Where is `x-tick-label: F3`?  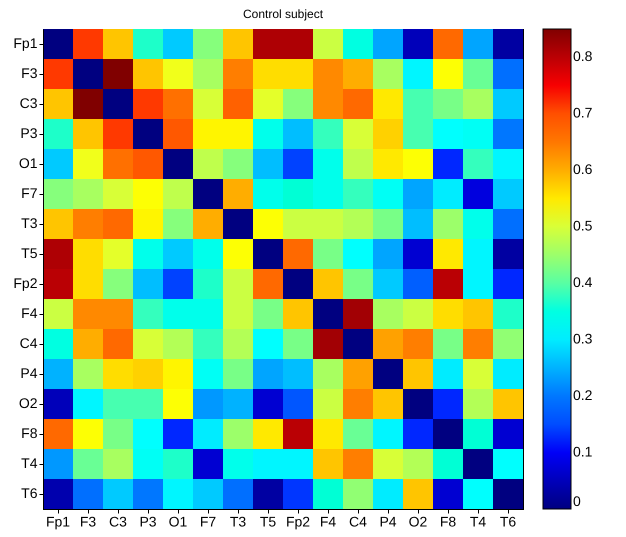
x-tick-label: F3 is located at coordinates (88, 522).